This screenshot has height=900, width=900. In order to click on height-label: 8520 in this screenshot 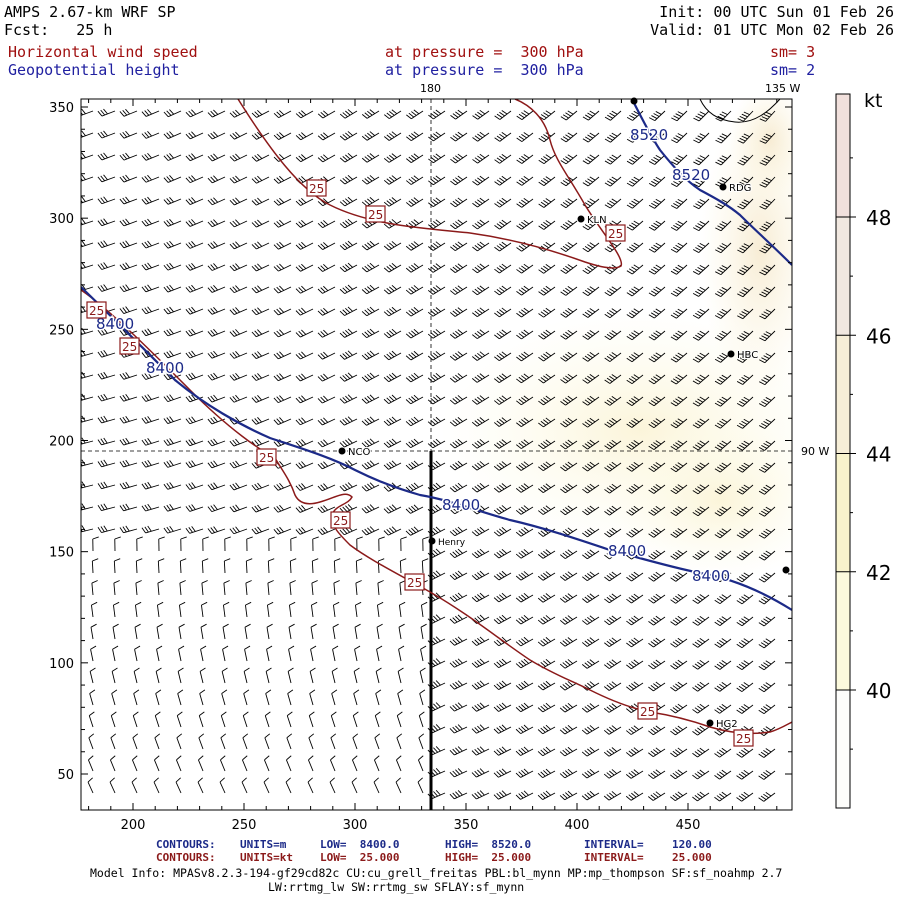, I will do `click(691, 175)`.